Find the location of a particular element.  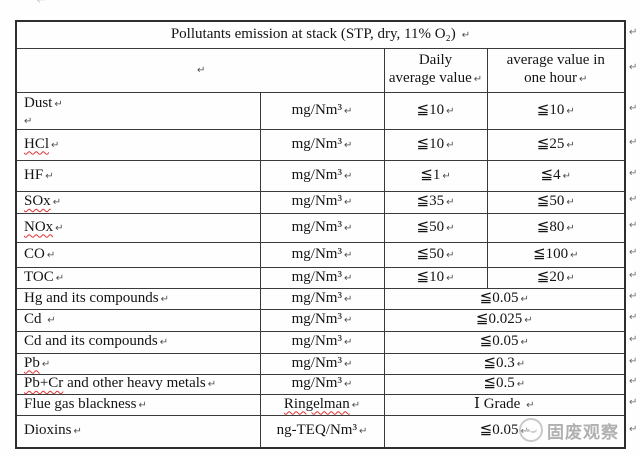

limit-value-cell: ≦0.025 ↵ is located at coordinates (504, 320).